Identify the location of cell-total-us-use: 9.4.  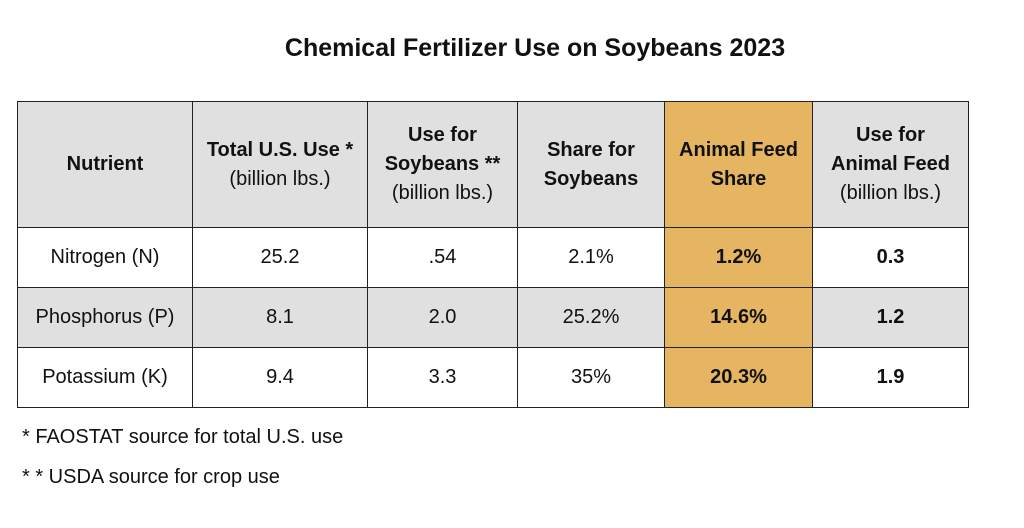
(280, 377).